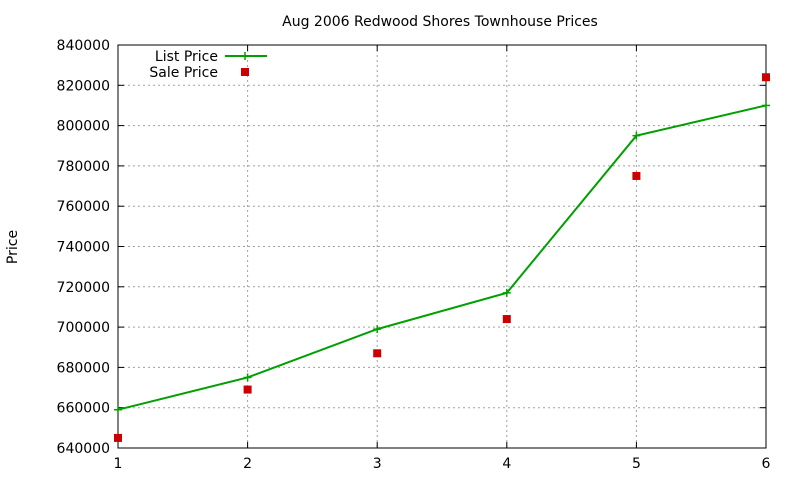 This screenshot has height=480, width=800. I want to click on x-tick-label: 3, so click(377, 464).